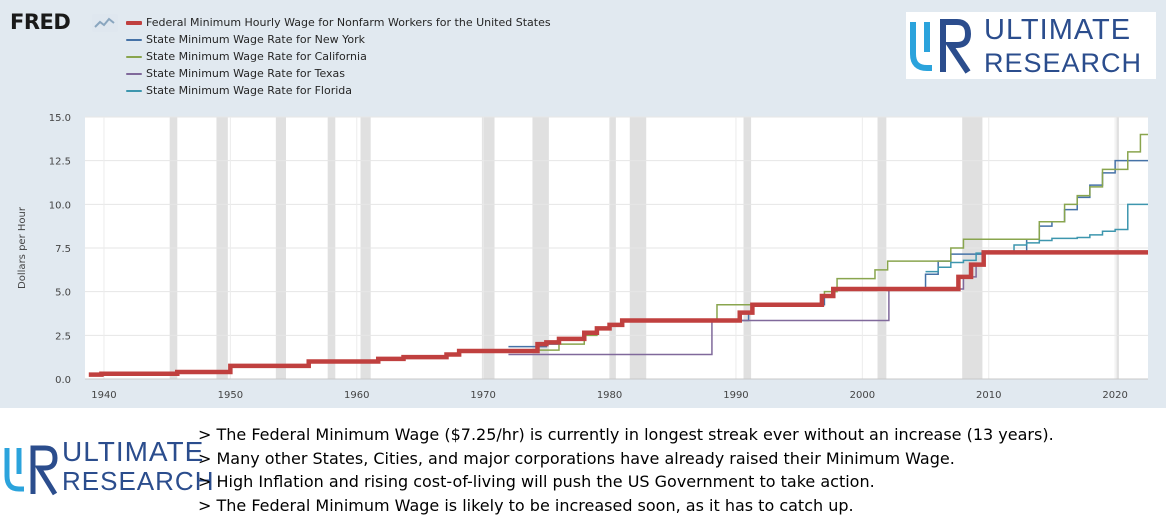  I want to click on fred-sparkline-icon, so click(105, 23).